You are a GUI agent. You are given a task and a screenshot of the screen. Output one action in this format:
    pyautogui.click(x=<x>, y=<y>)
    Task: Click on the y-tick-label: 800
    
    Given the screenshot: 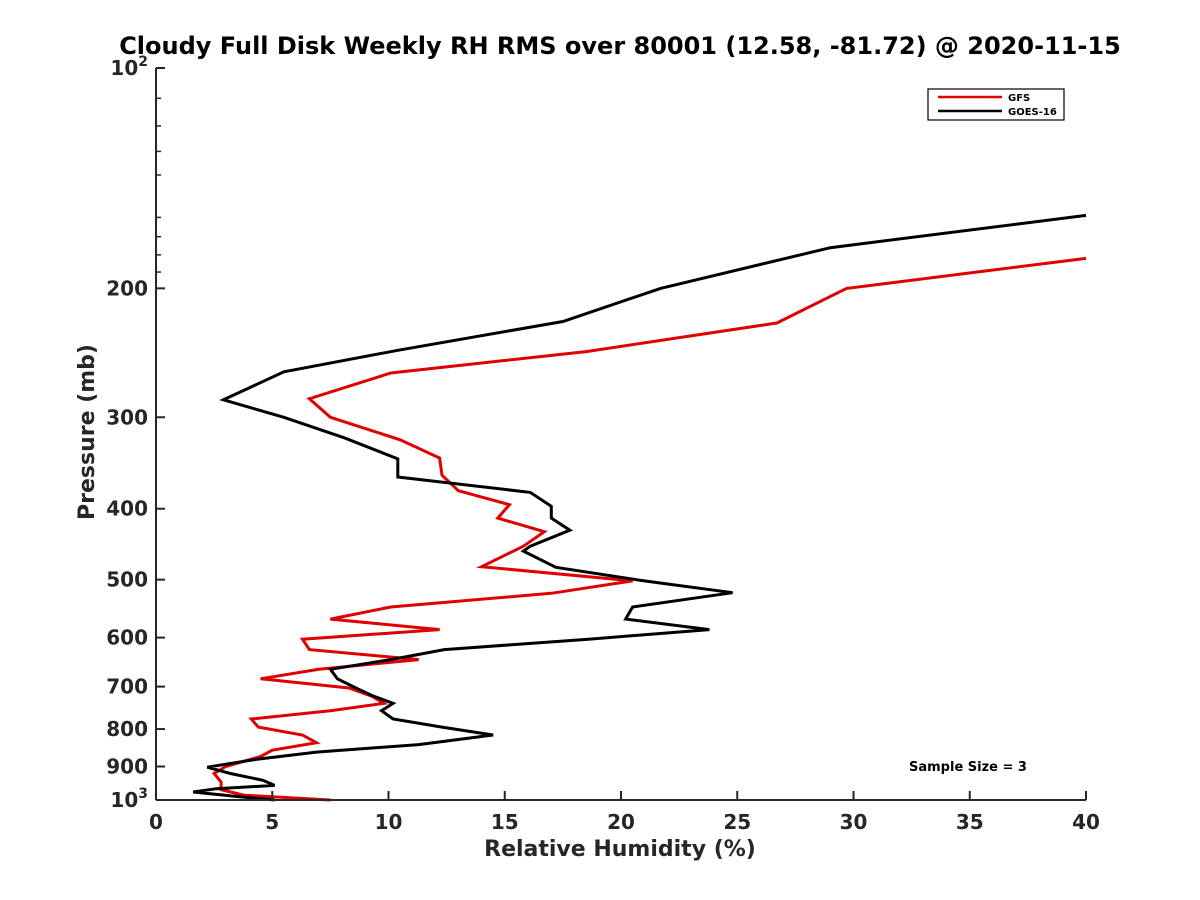 What is the action you would take?
    pyautogui.click(x=127, y=729)
    